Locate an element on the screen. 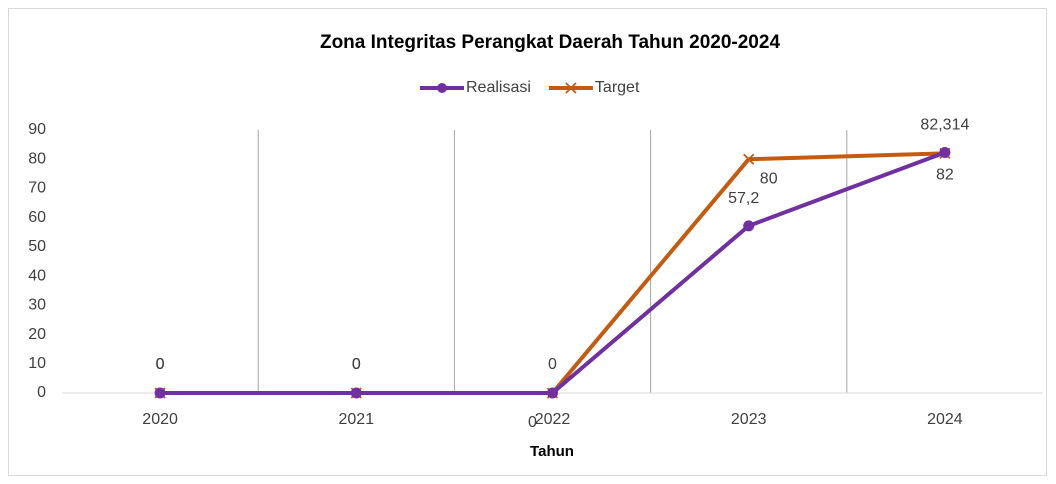  legend-label: Target is located at coordinates (617, 87).